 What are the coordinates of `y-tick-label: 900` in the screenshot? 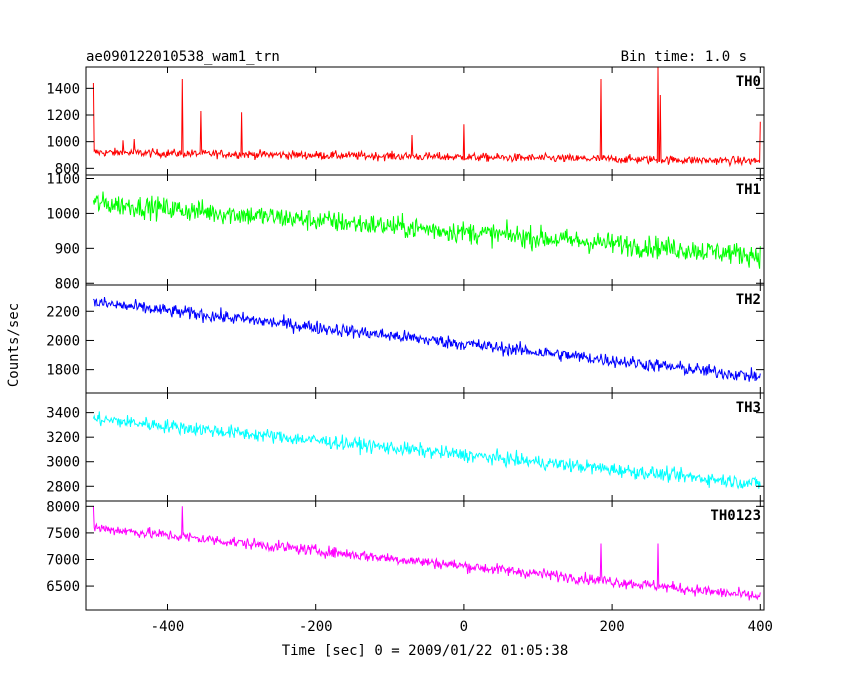 It's located at (67, 249).